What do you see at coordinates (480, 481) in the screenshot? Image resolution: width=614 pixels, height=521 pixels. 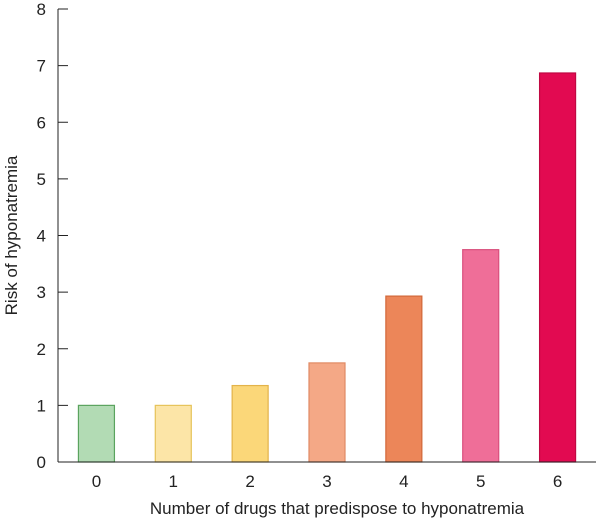 I see `x-tick-label: 5` at bounding box center [480, 481].